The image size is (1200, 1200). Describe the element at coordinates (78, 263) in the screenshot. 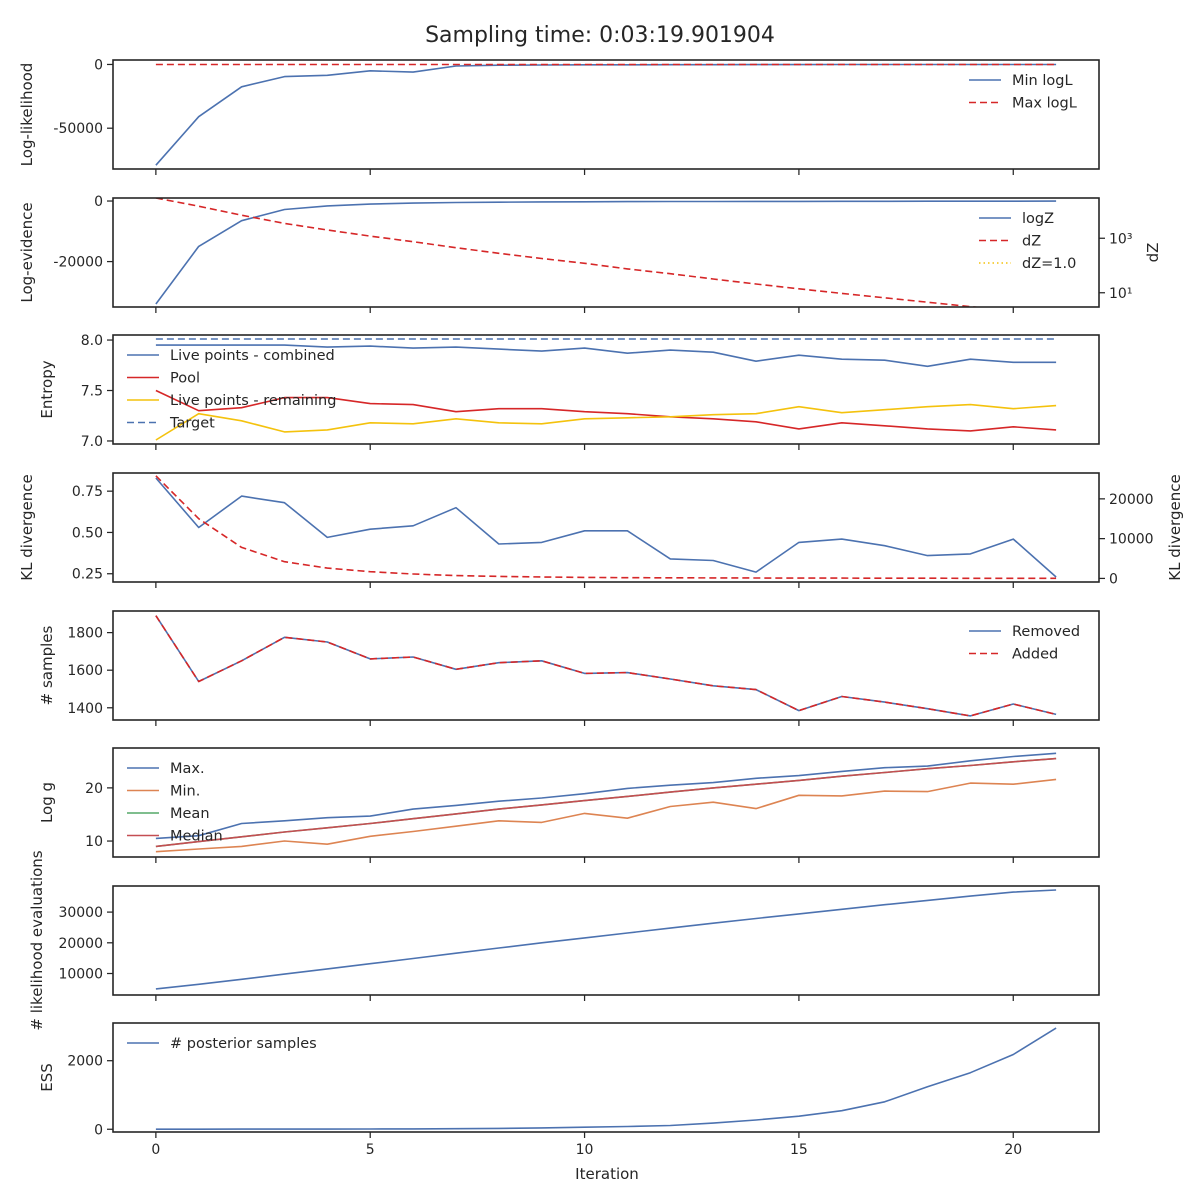

I see `y-tick-label: -20000` at that location.